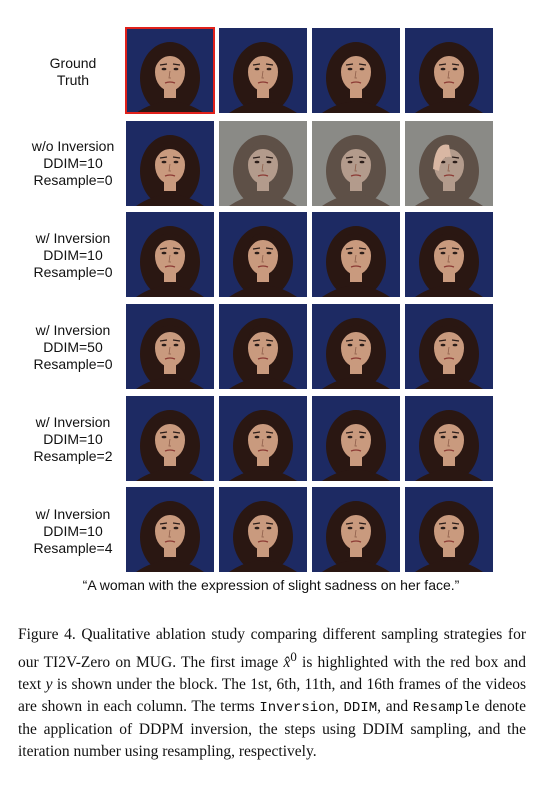 The width and height of the screenshot is (542, 798). What do you see at coordinates (293, 656) in the screenshot?
I see `caption-math-sup: 0` at bounding box center [293, 656].